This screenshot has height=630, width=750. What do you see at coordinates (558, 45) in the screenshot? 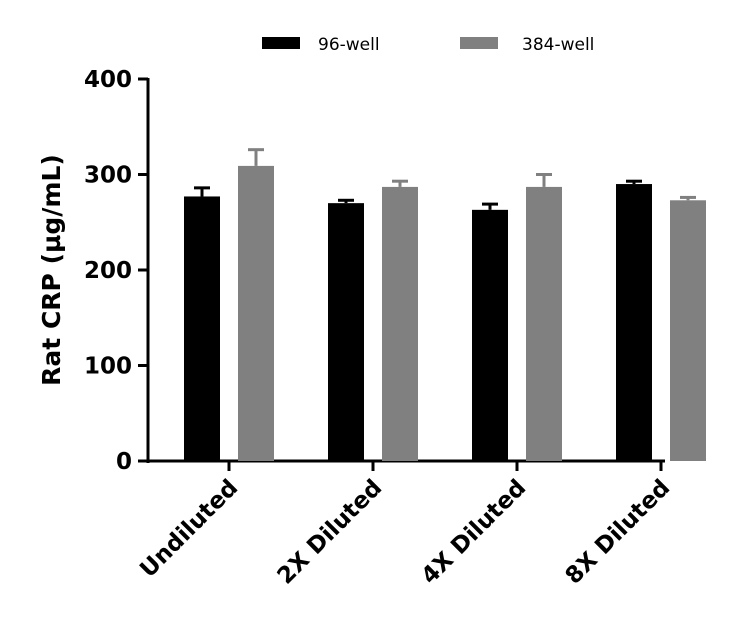
I see `legend-label: 384-well` at bounding box center [558, 45].